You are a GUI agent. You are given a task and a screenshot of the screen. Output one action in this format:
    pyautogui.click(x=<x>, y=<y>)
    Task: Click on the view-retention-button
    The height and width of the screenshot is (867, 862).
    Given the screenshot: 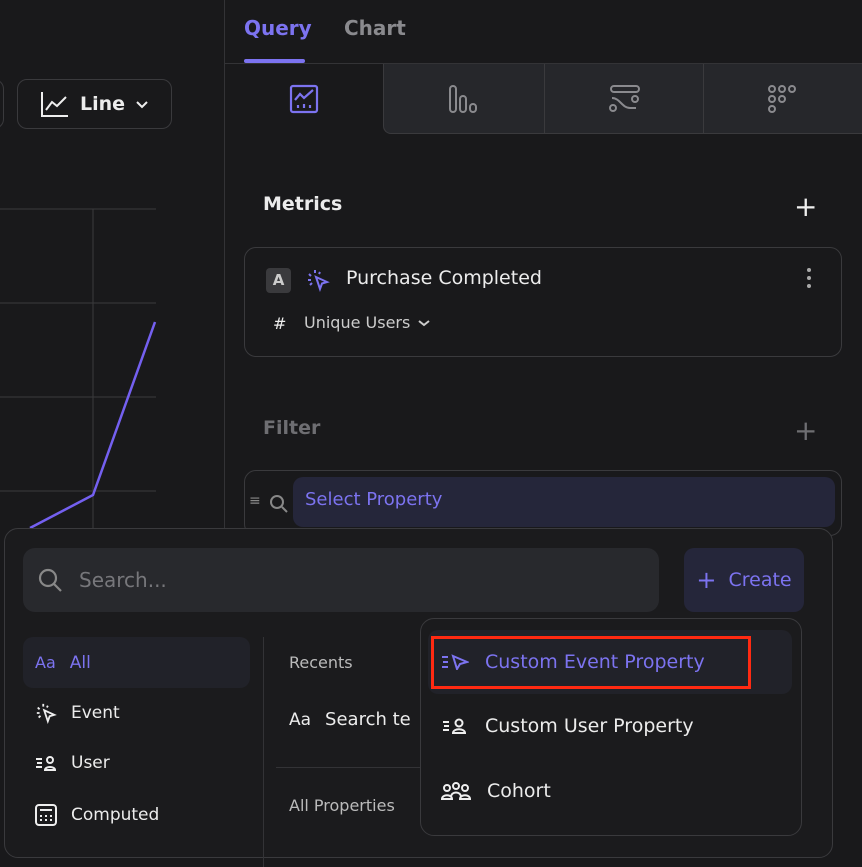 What is the action you would take?
    pyautogui.click(x=782, y=99)
    